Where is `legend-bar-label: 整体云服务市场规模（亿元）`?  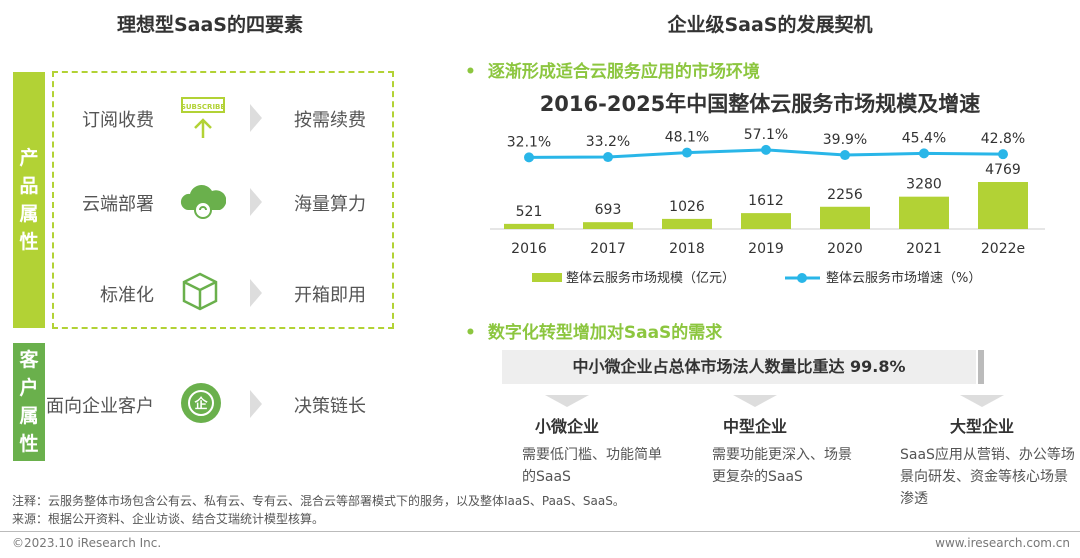 legend-bar-label: 整体云服务市场规模（亿元） is located at coordinates (650, 278).